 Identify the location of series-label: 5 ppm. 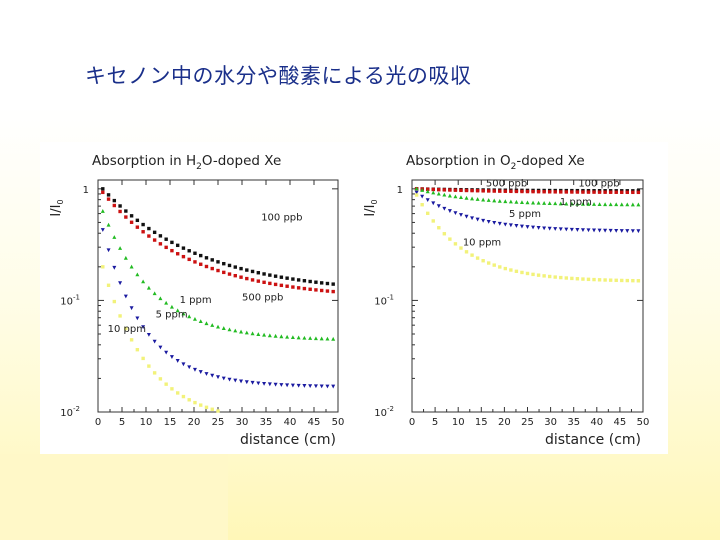
(172, 315).